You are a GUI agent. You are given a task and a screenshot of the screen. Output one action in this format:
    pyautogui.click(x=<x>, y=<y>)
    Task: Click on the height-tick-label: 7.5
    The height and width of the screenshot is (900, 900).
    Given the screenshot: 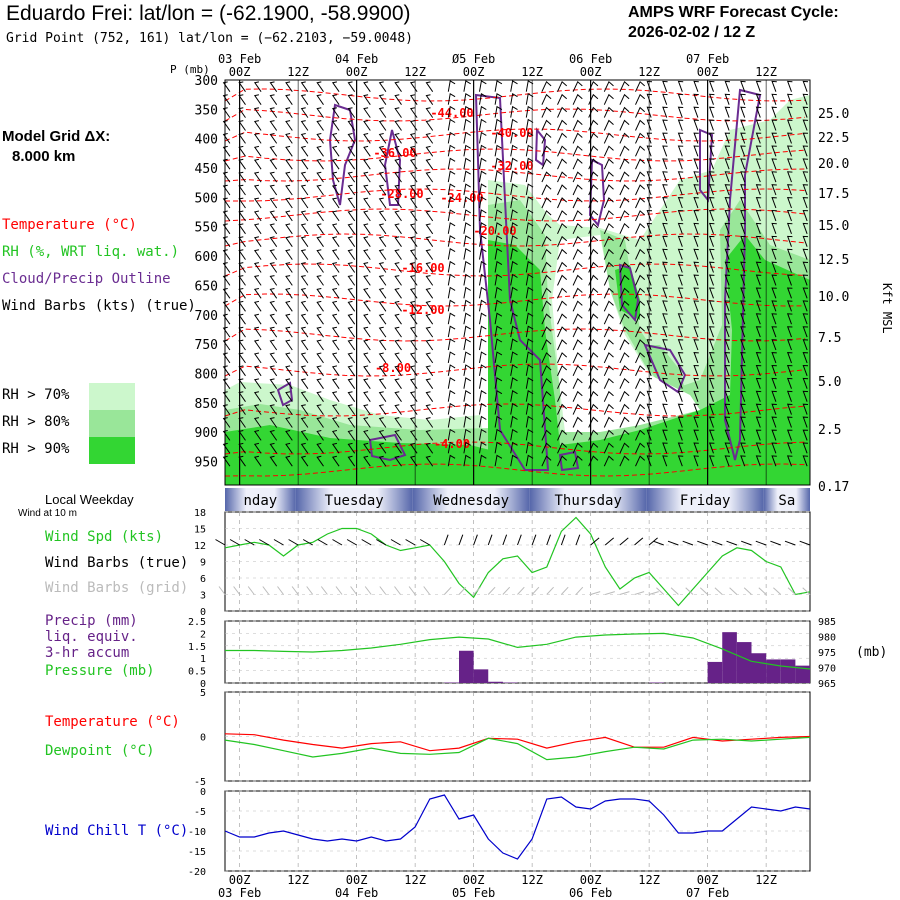 What is the action you would take?
    pyautogui.click(x=829, y=338)
    